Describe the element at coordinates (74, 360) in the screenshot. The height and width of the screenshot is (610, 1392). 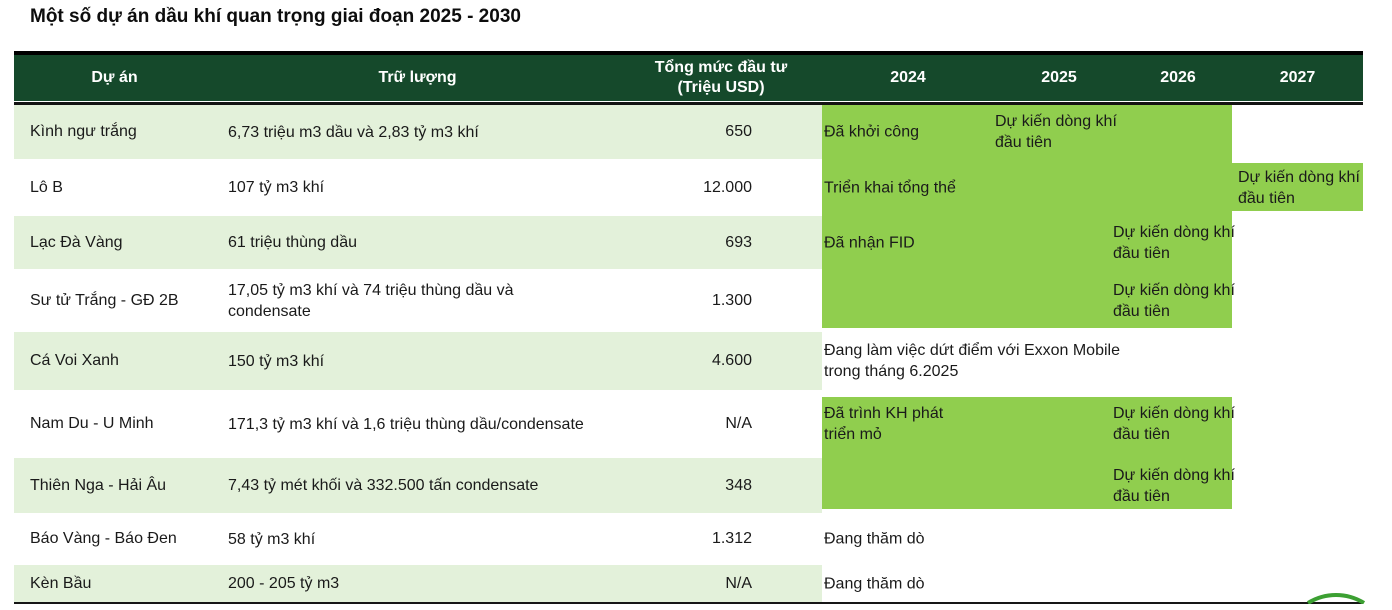
I see `project-cell: Cá Voi Xanh` at that location.